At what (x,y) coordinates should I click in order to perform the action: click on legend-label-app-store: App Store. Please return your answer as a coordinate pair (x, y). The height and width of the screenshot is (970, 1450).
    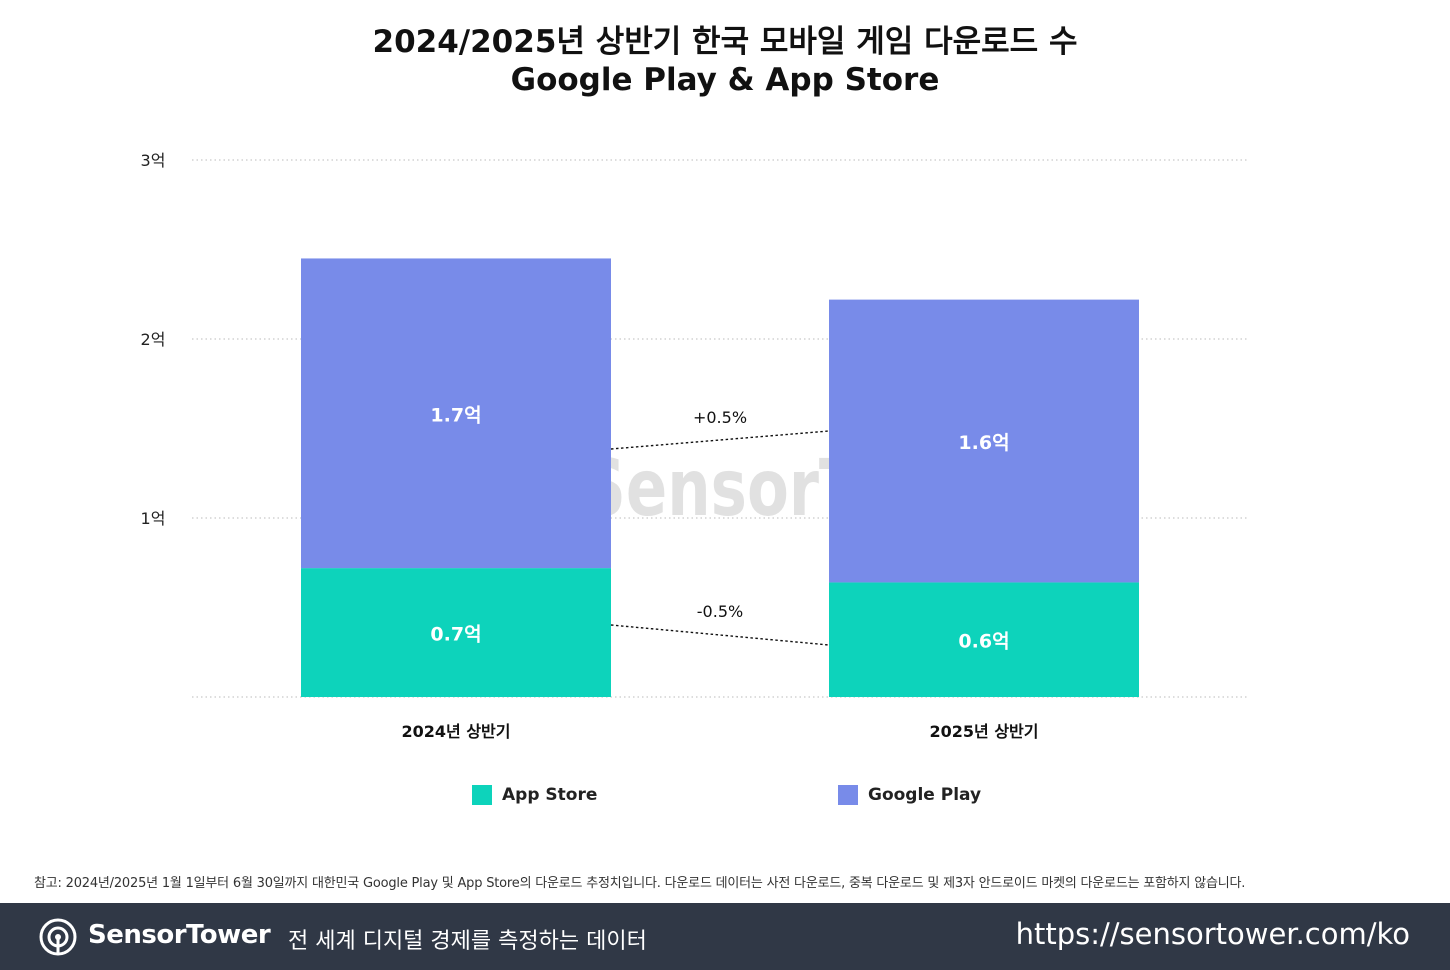
    Looking at the image, I should click on (550, 795).